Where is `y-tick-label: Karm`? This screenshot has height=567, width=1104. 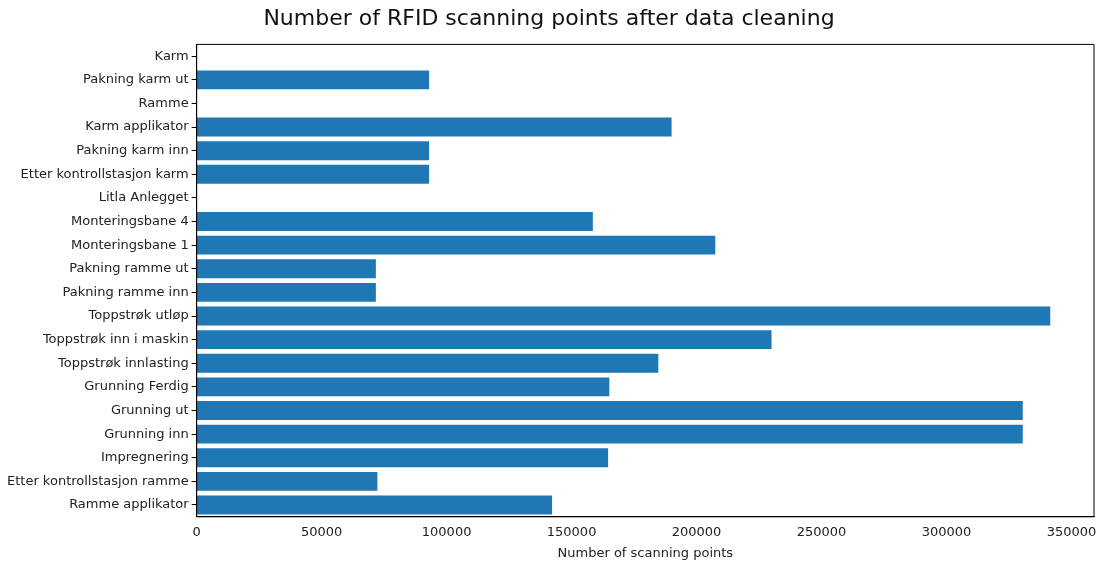
y-tick-label: Karm is located at coordinates (171, 55).